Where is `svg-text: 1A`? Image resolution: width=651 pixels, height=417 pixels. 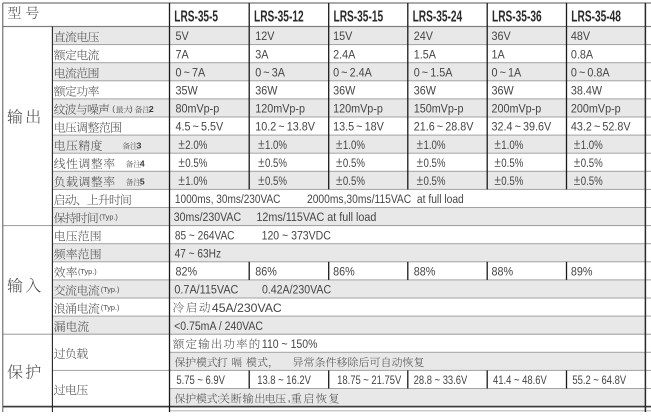
svg-text: 1A is located at coordinates (498, 55).